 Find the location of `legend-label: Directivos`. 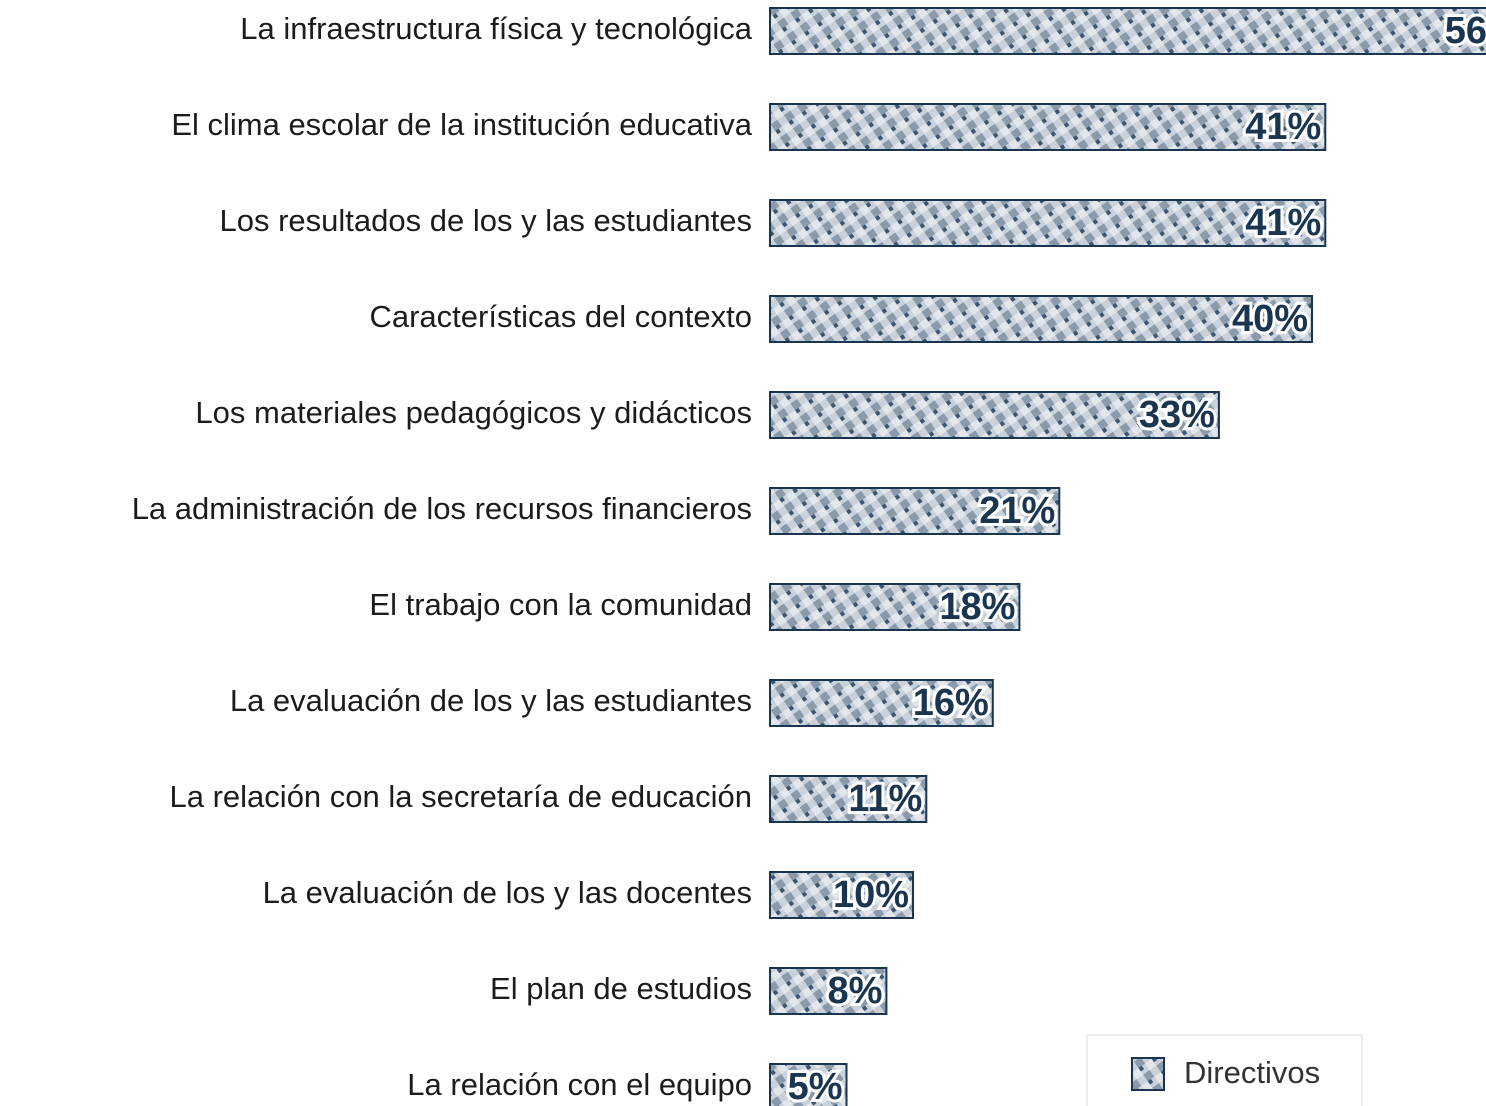

legend-label: Directivos is located at coordinates (1252, 1072).